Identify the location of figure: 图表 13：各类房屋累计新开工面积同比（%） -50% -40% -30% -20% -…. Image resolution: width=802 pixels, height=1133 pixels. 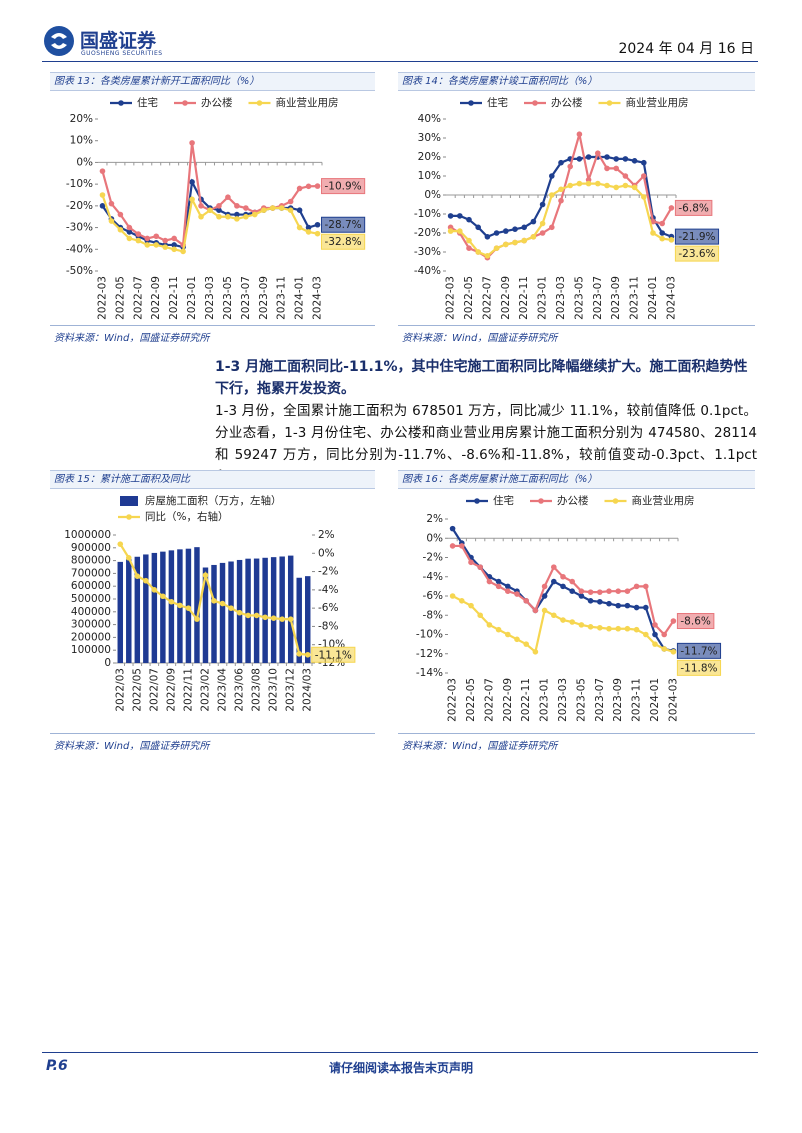
(212, 208).